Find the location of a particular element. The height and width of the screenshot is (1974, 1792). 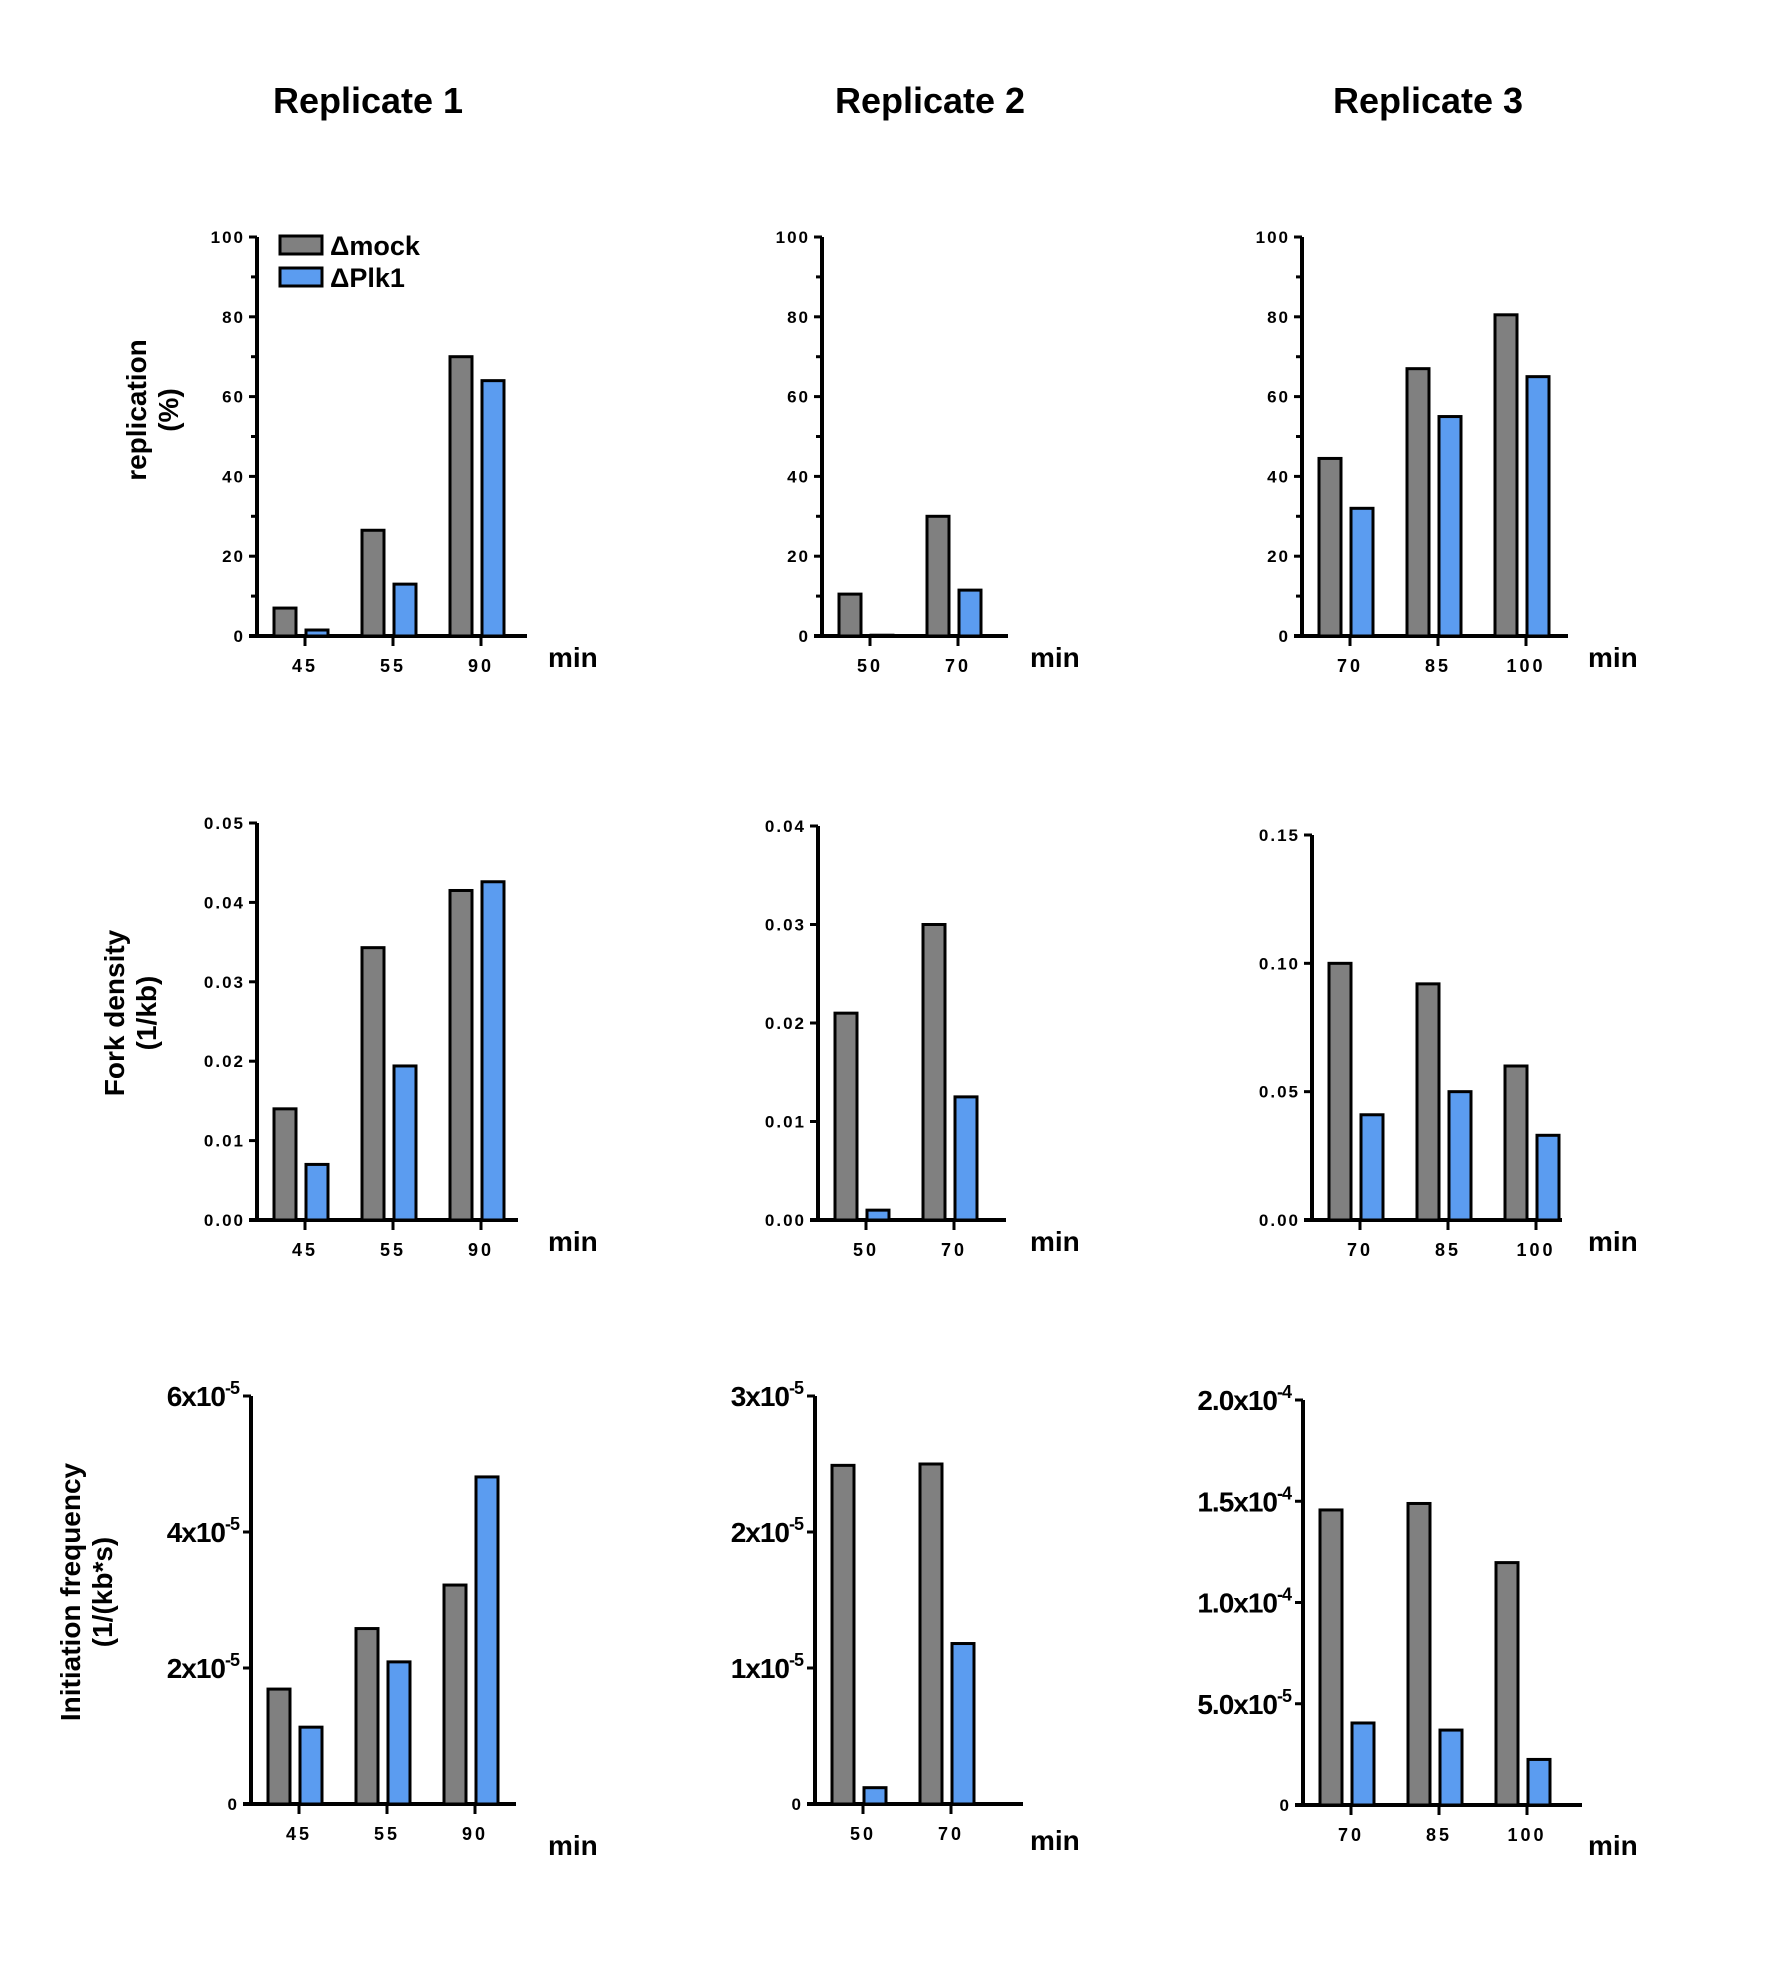

y-axis-label-line: replication is located at coordinates (136, 410).